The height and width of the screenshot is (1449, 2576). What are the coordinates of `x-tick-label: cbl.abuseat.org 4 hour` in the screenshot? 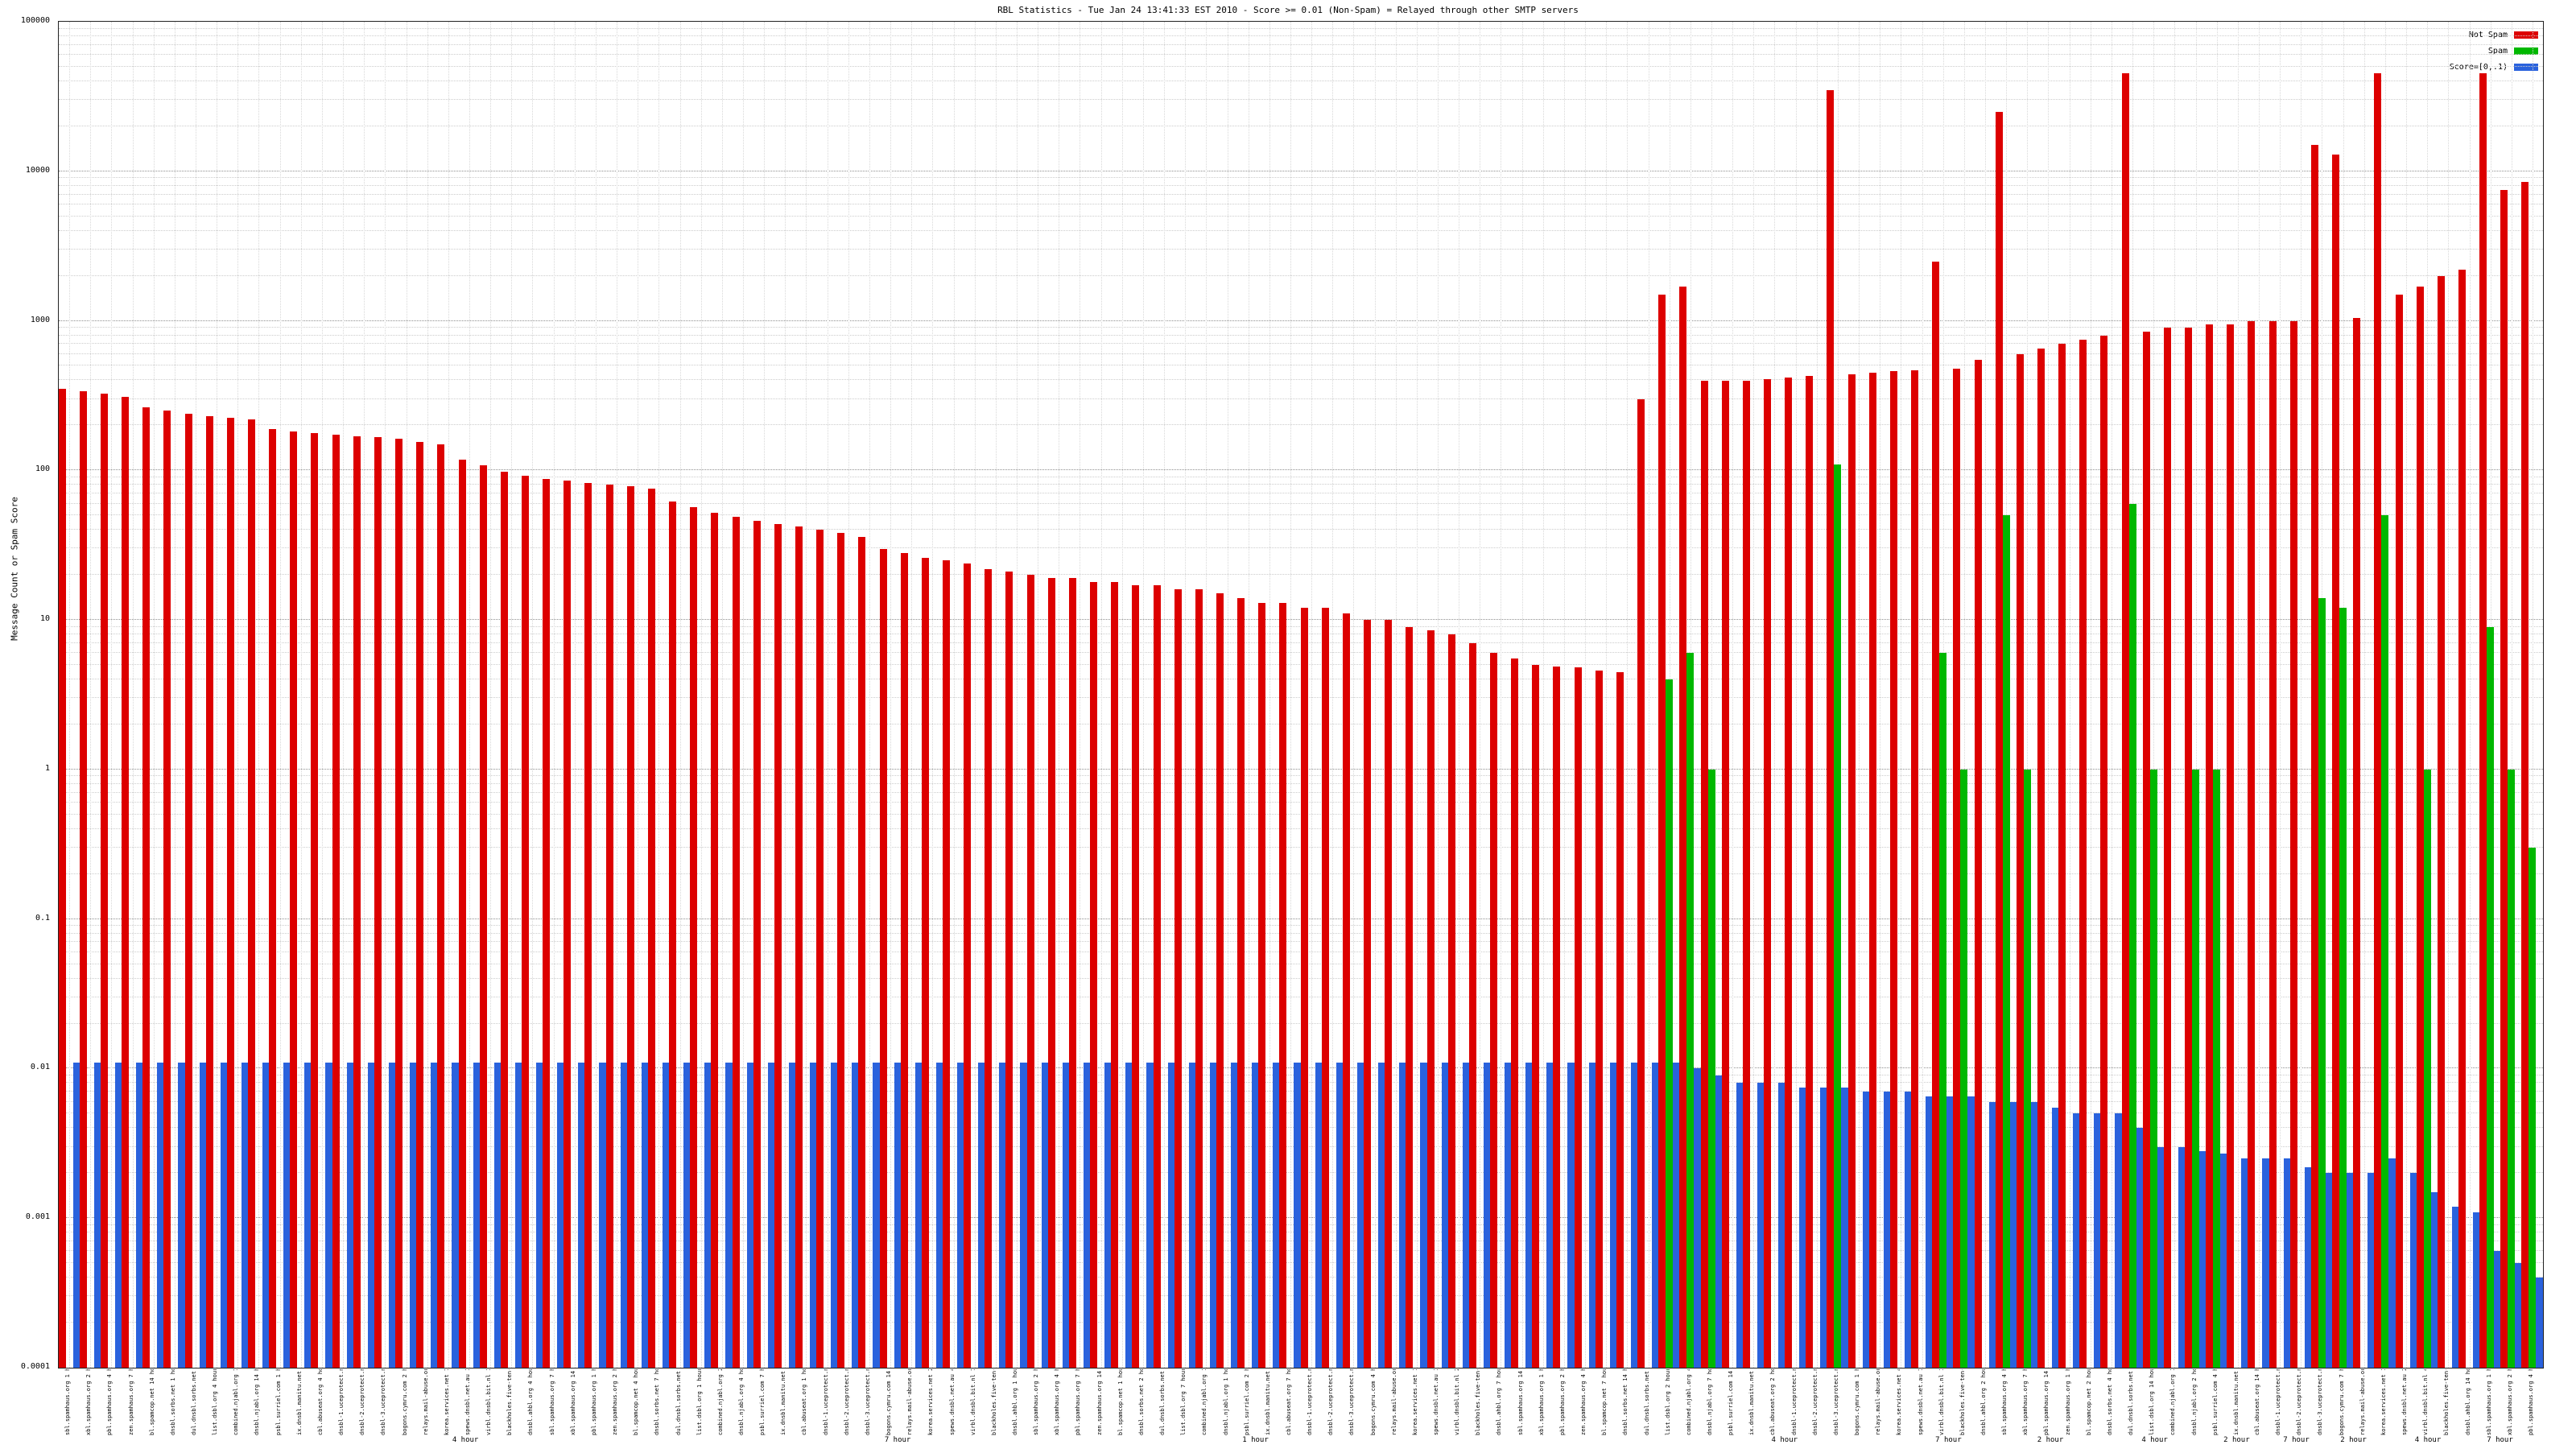 It's located at (320, 1402).